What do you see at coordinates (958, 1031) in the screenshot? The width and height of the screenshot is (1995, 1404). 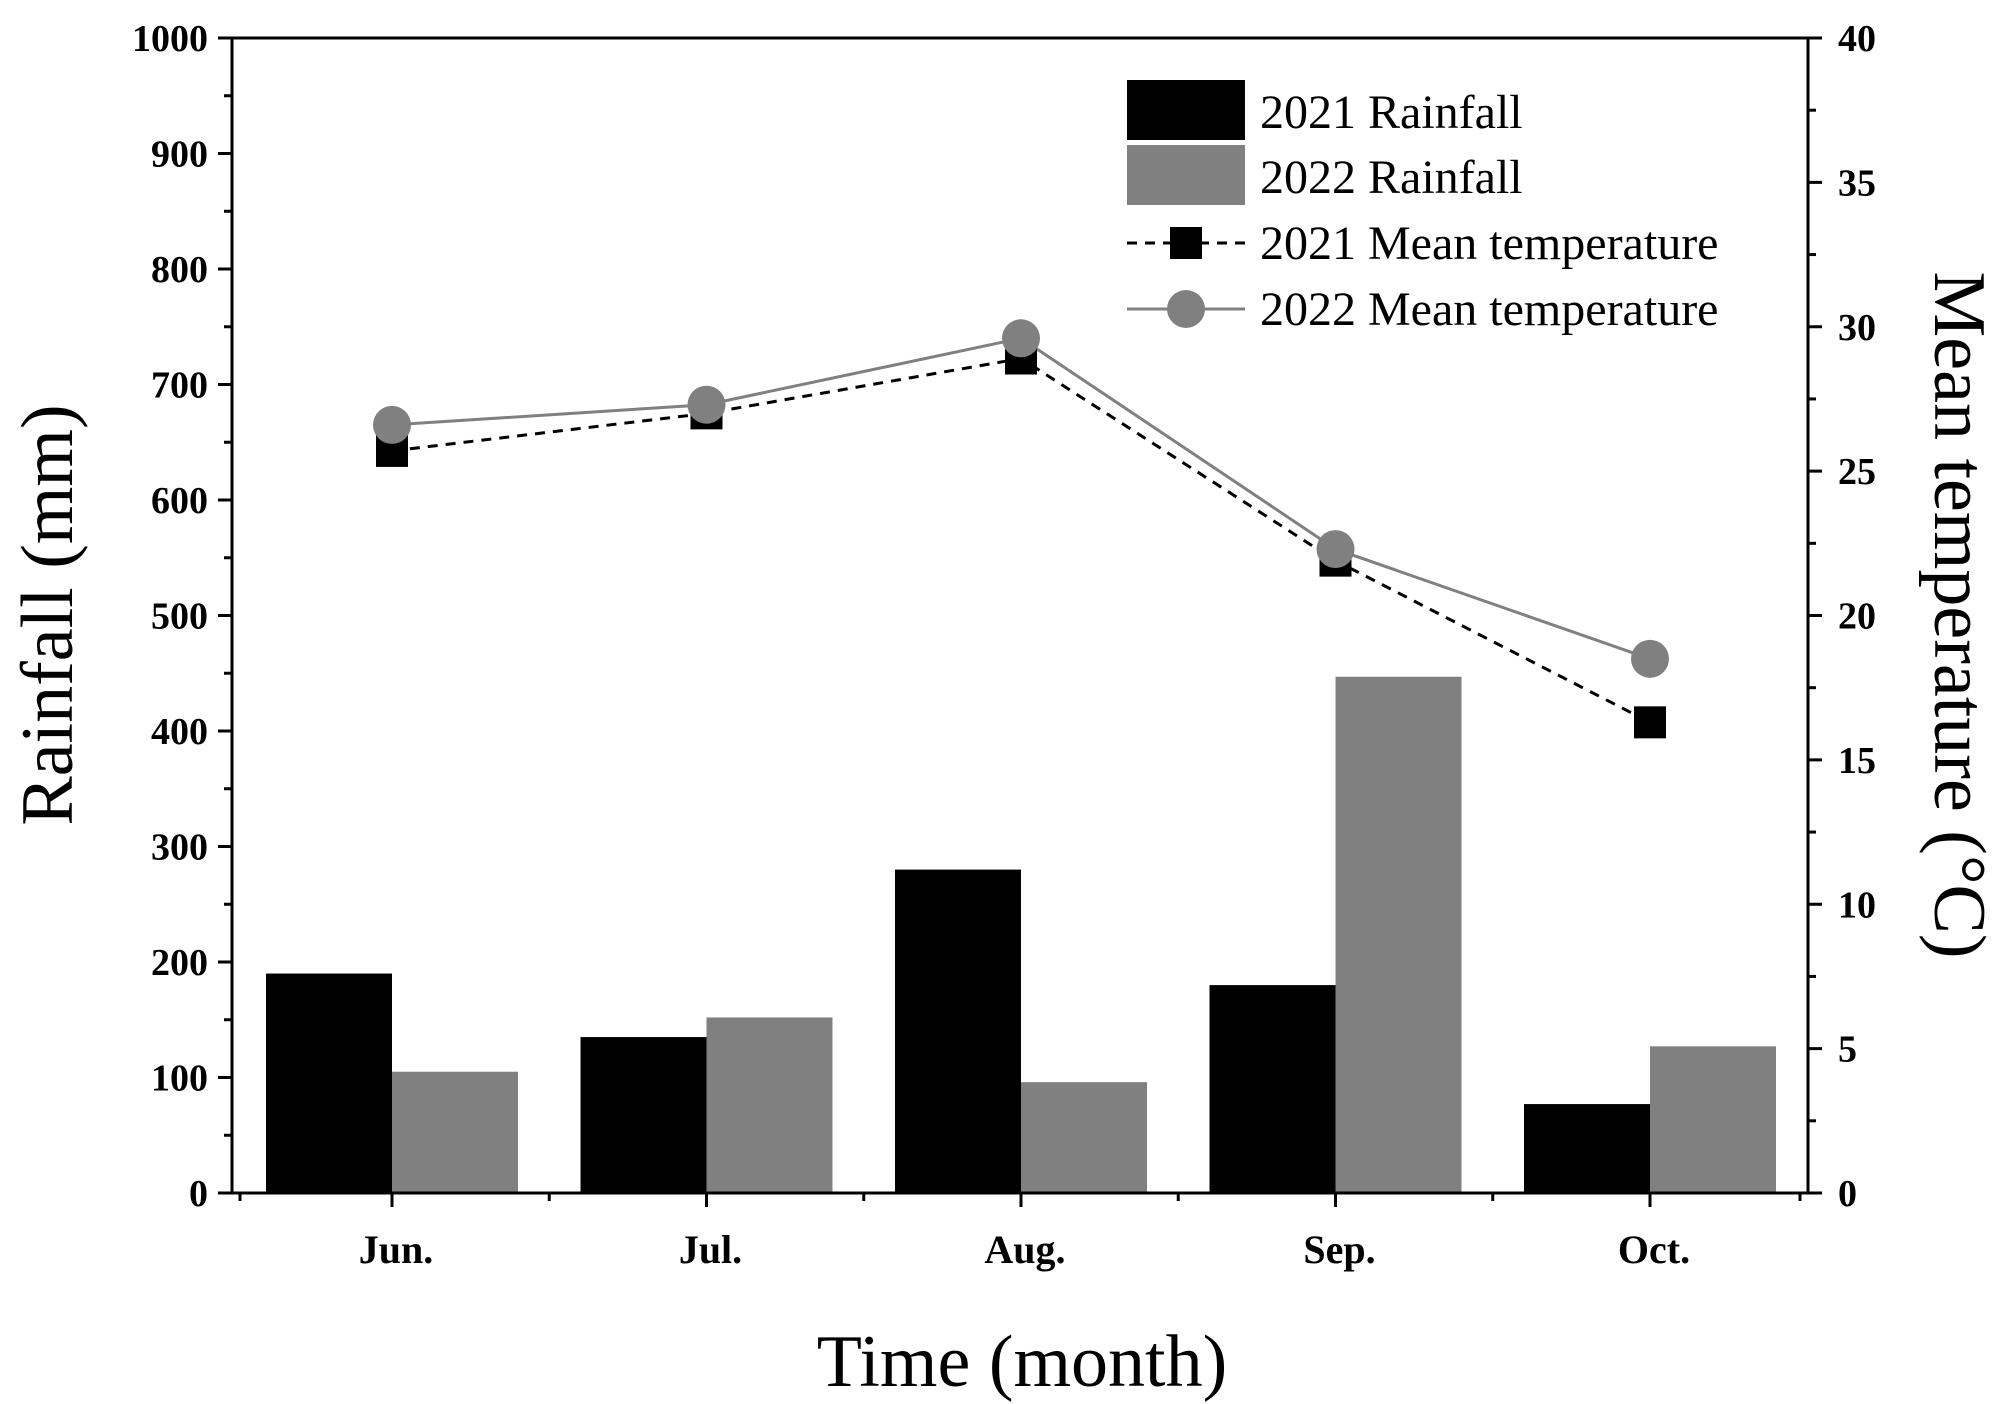 I see `bar-2021-rainfall-aug` at bounding box center [958, 1031].